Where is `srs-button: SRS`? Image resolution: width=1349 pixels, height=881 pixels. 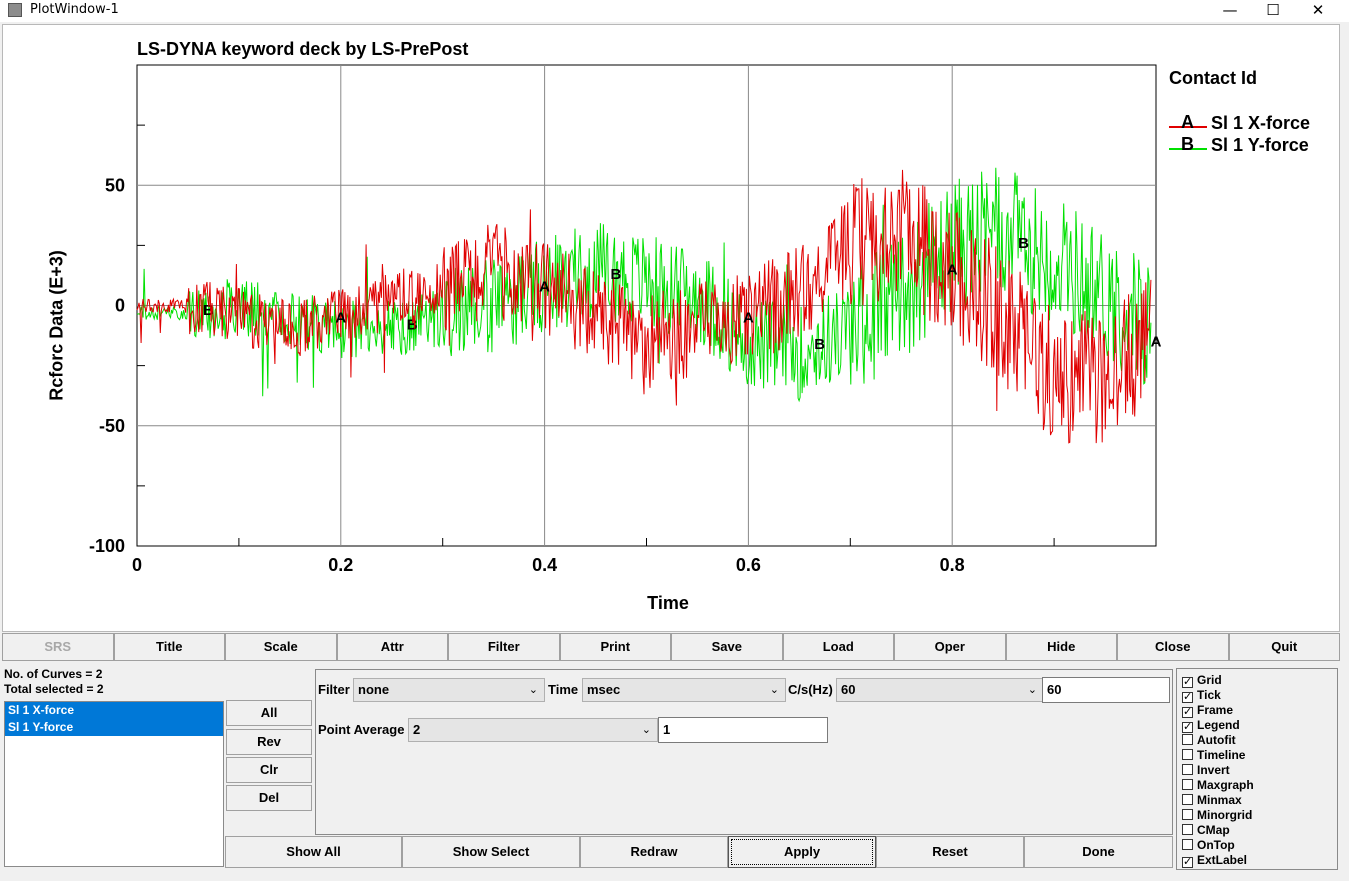
srs-button: SRS is located at coordinates (58, 647).